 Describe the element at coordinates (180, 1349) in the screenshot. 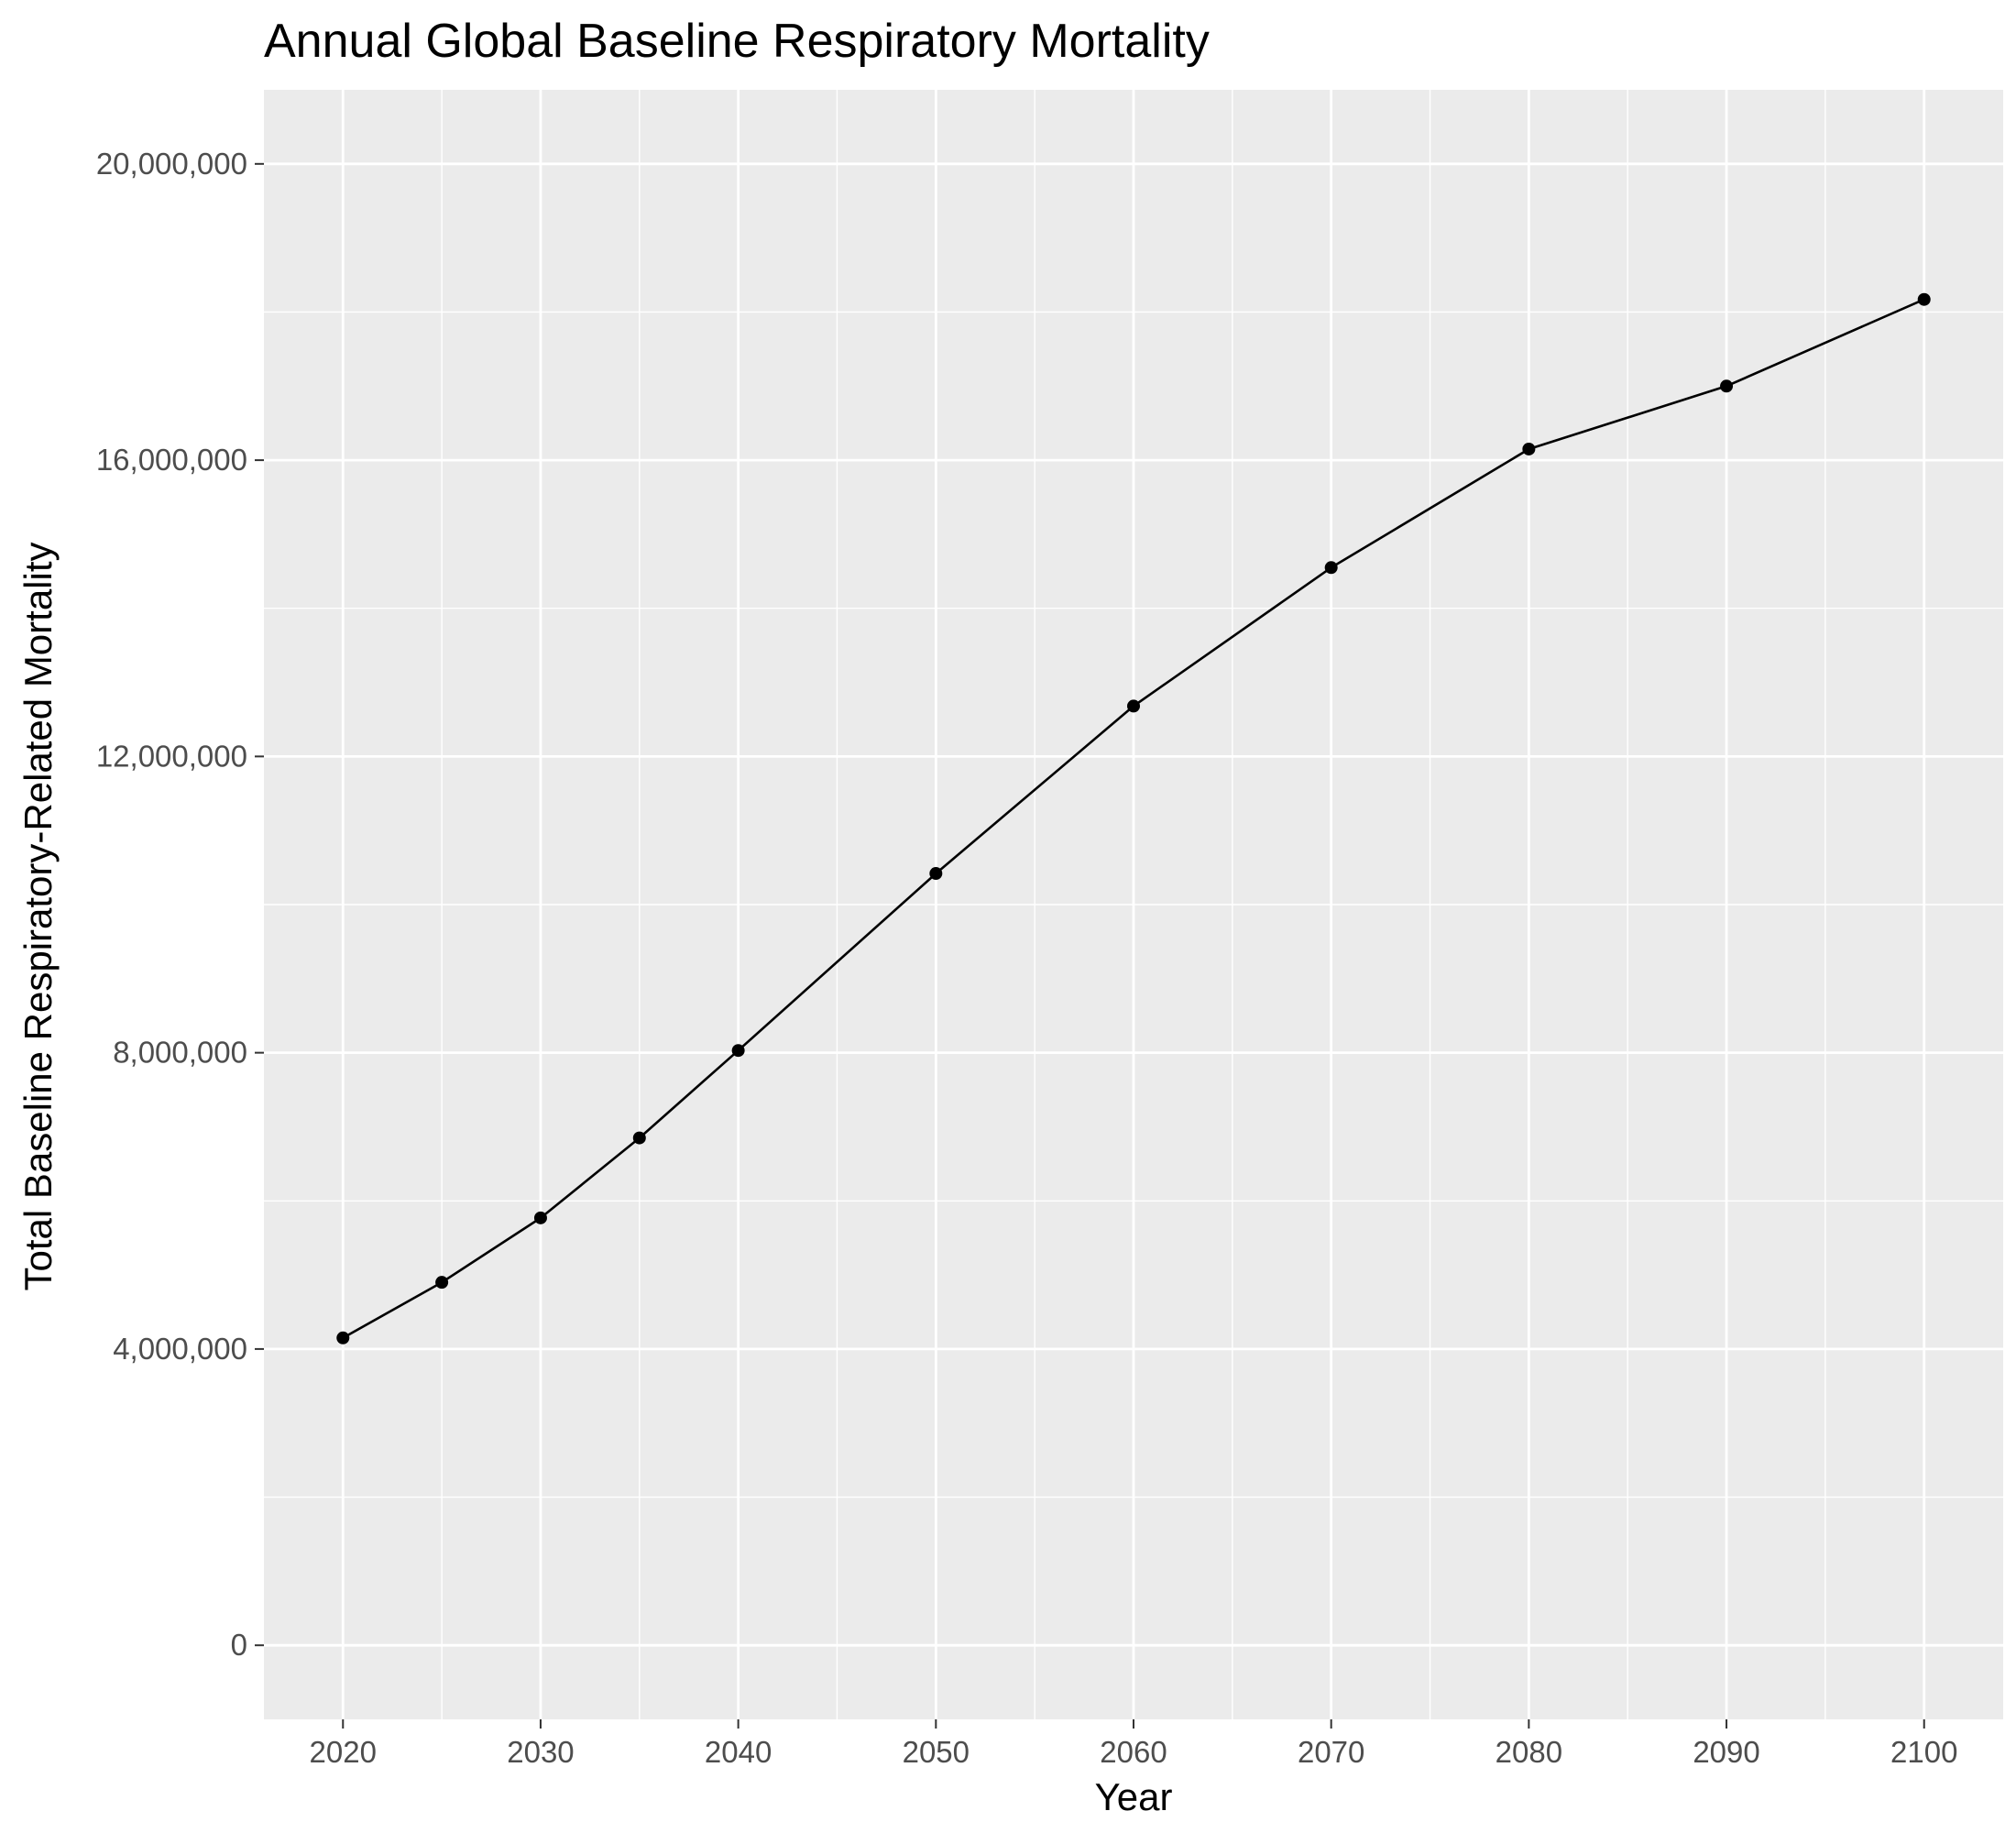

I see `y-tick-label: 4,000,000` at that location.